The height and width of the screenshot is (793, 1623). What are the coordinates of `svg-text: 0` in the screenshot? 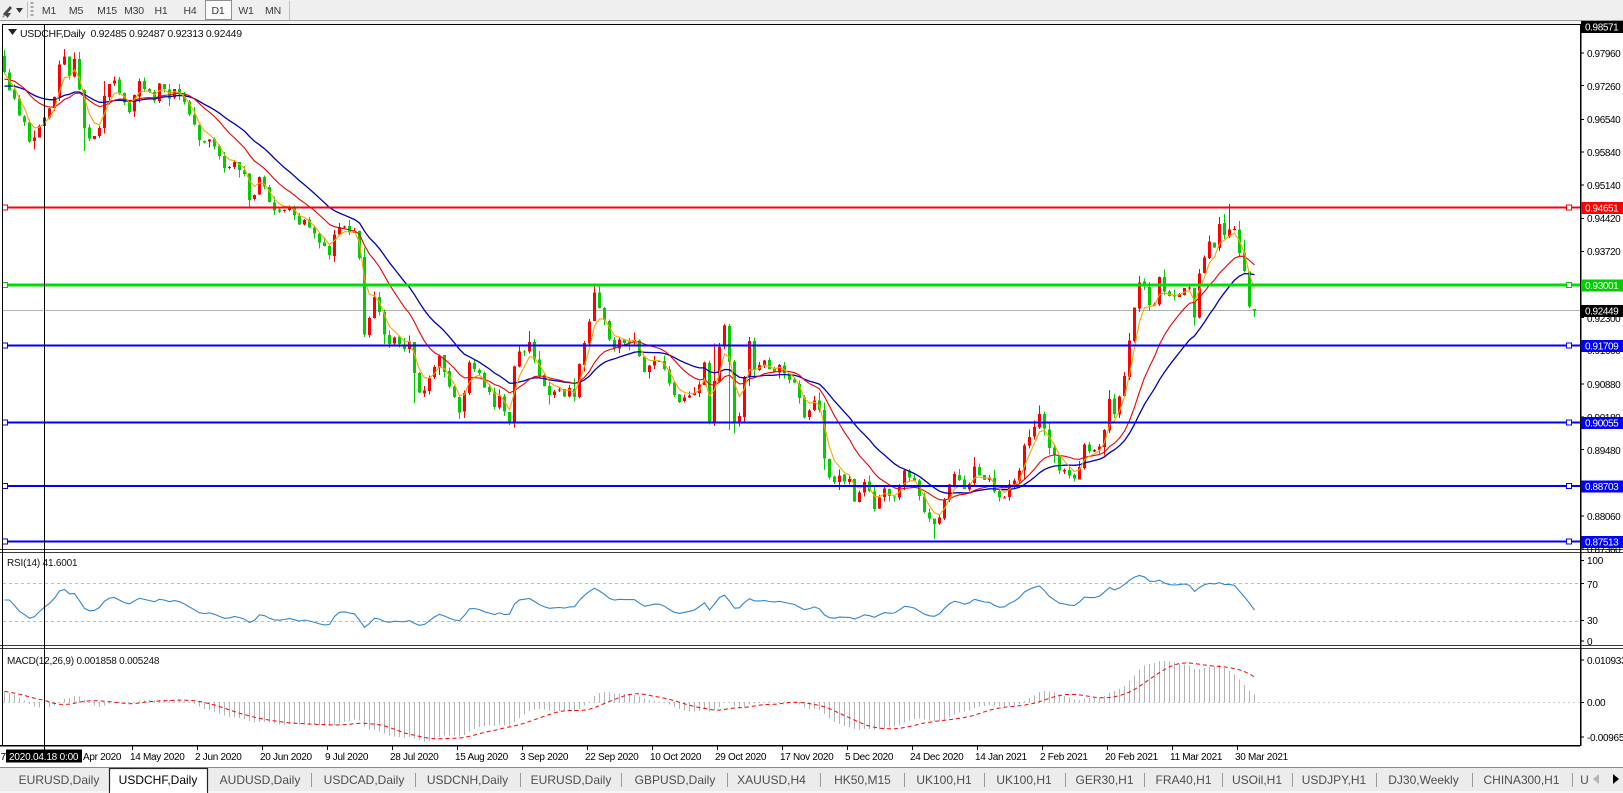 It's located at (1590, 642).